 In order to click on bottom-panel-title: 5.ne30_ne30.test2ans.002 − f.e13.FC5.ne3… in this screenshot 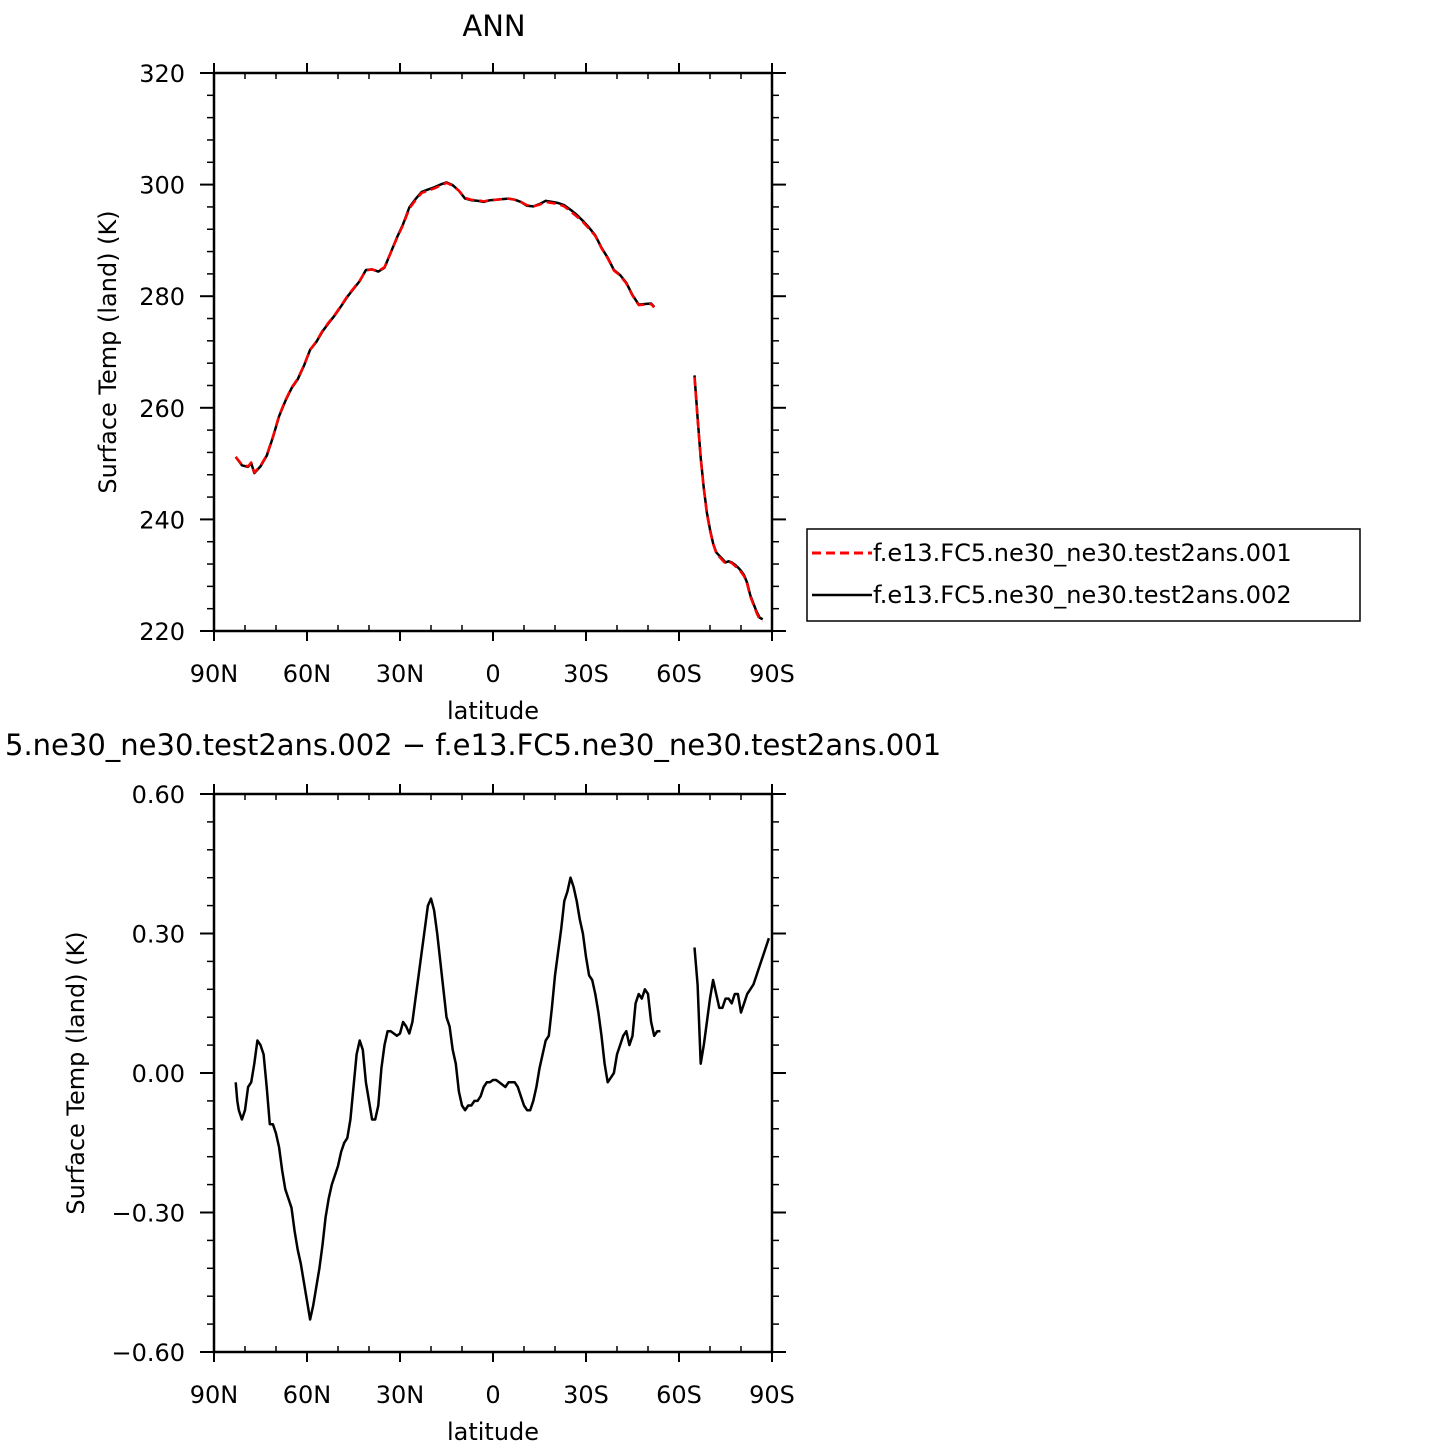, I will do `click(473, 745)`.